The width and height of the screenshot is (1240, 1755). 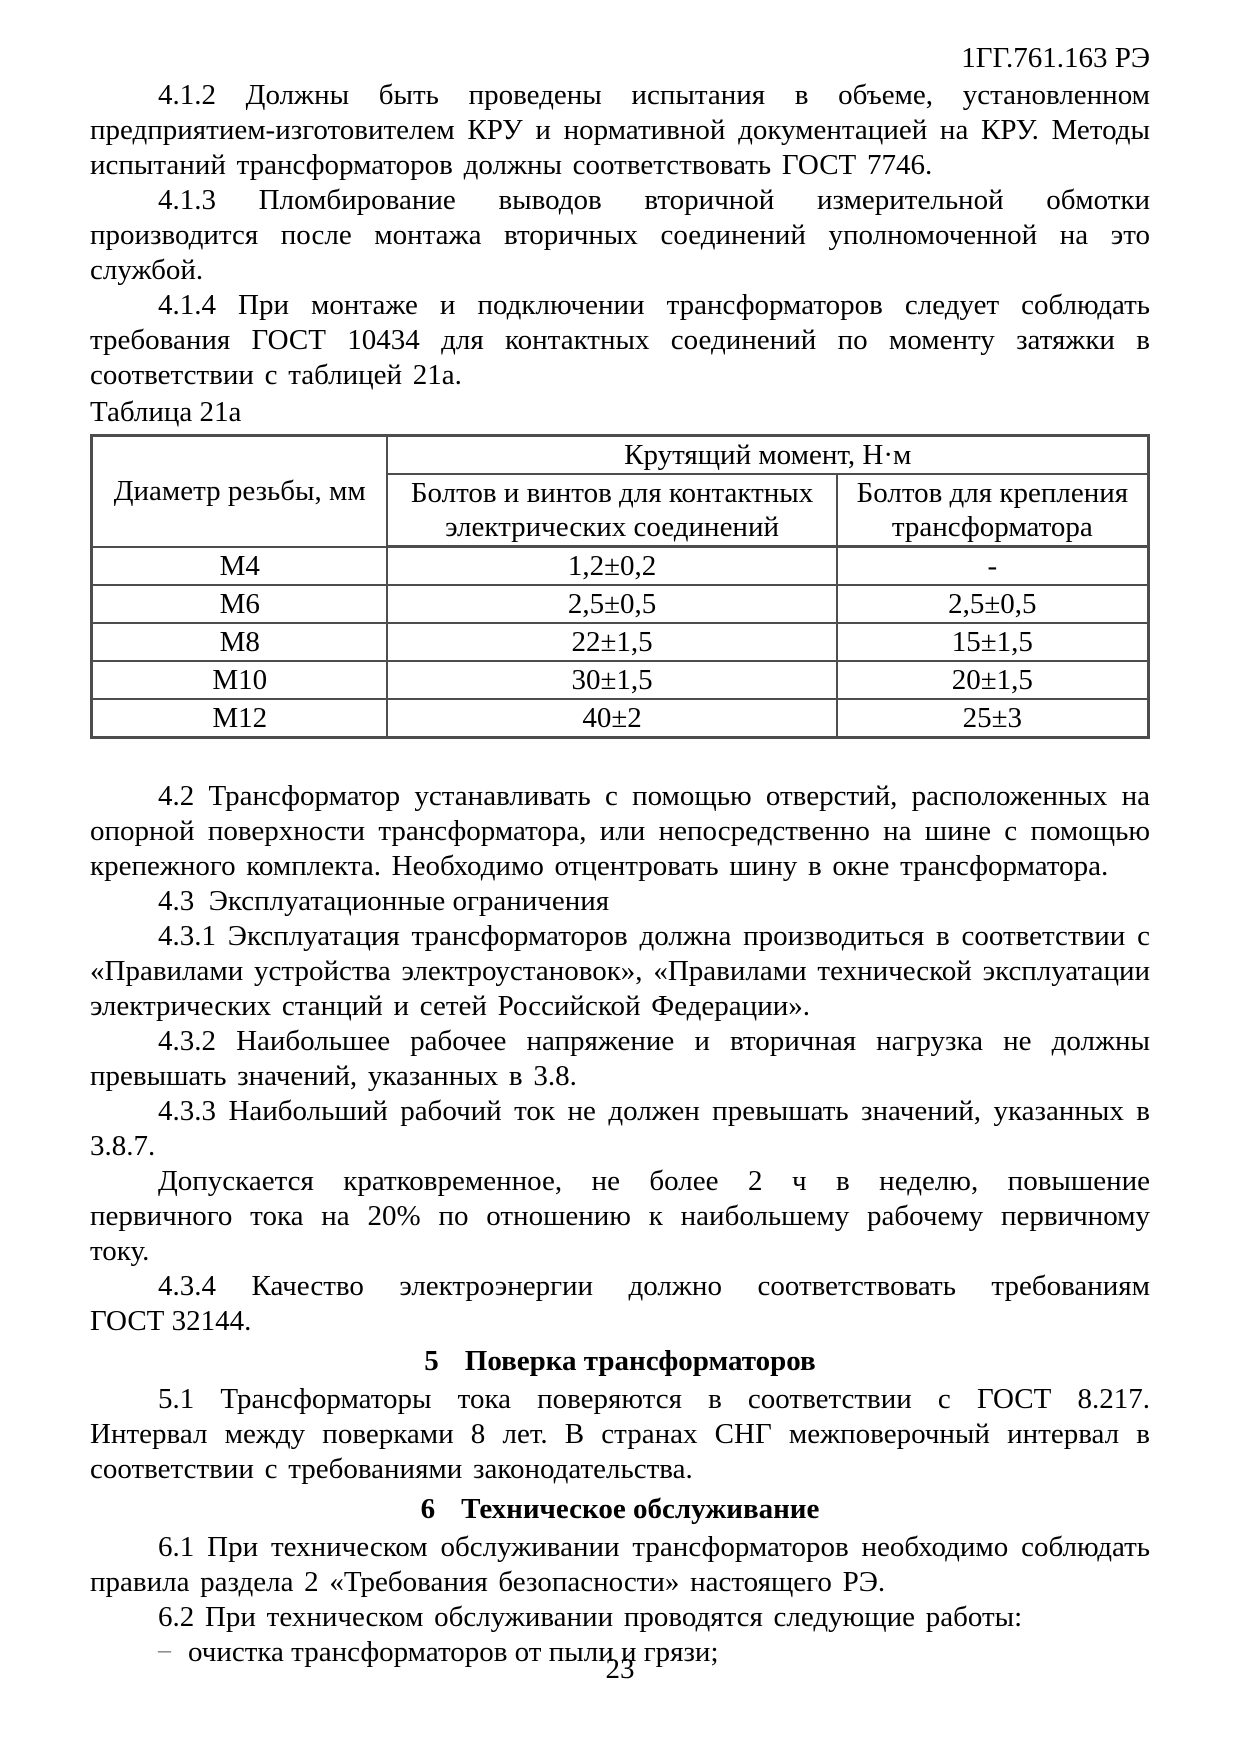 I want to click on table-row: М8 22±1,5 15±1,5, so click(x=620, y=642).